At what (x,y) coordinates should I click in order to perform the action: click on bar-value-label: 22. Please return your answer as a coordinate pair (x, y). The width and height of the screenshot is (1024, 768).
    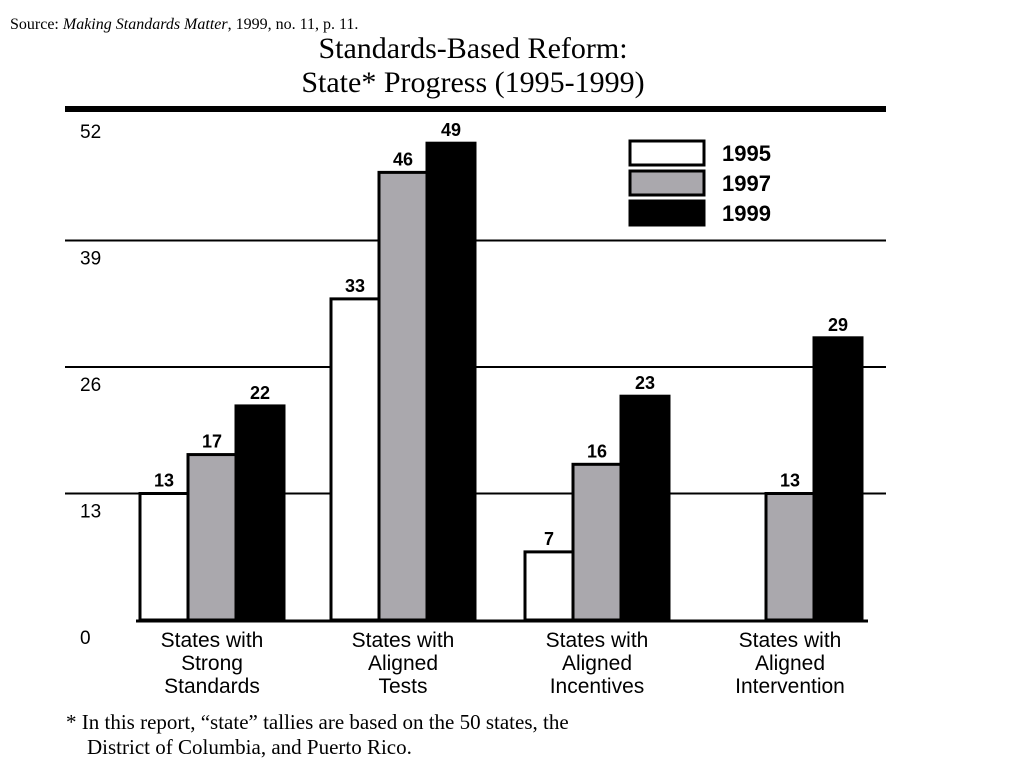
    Looking at the image, I should click on (260, 393).